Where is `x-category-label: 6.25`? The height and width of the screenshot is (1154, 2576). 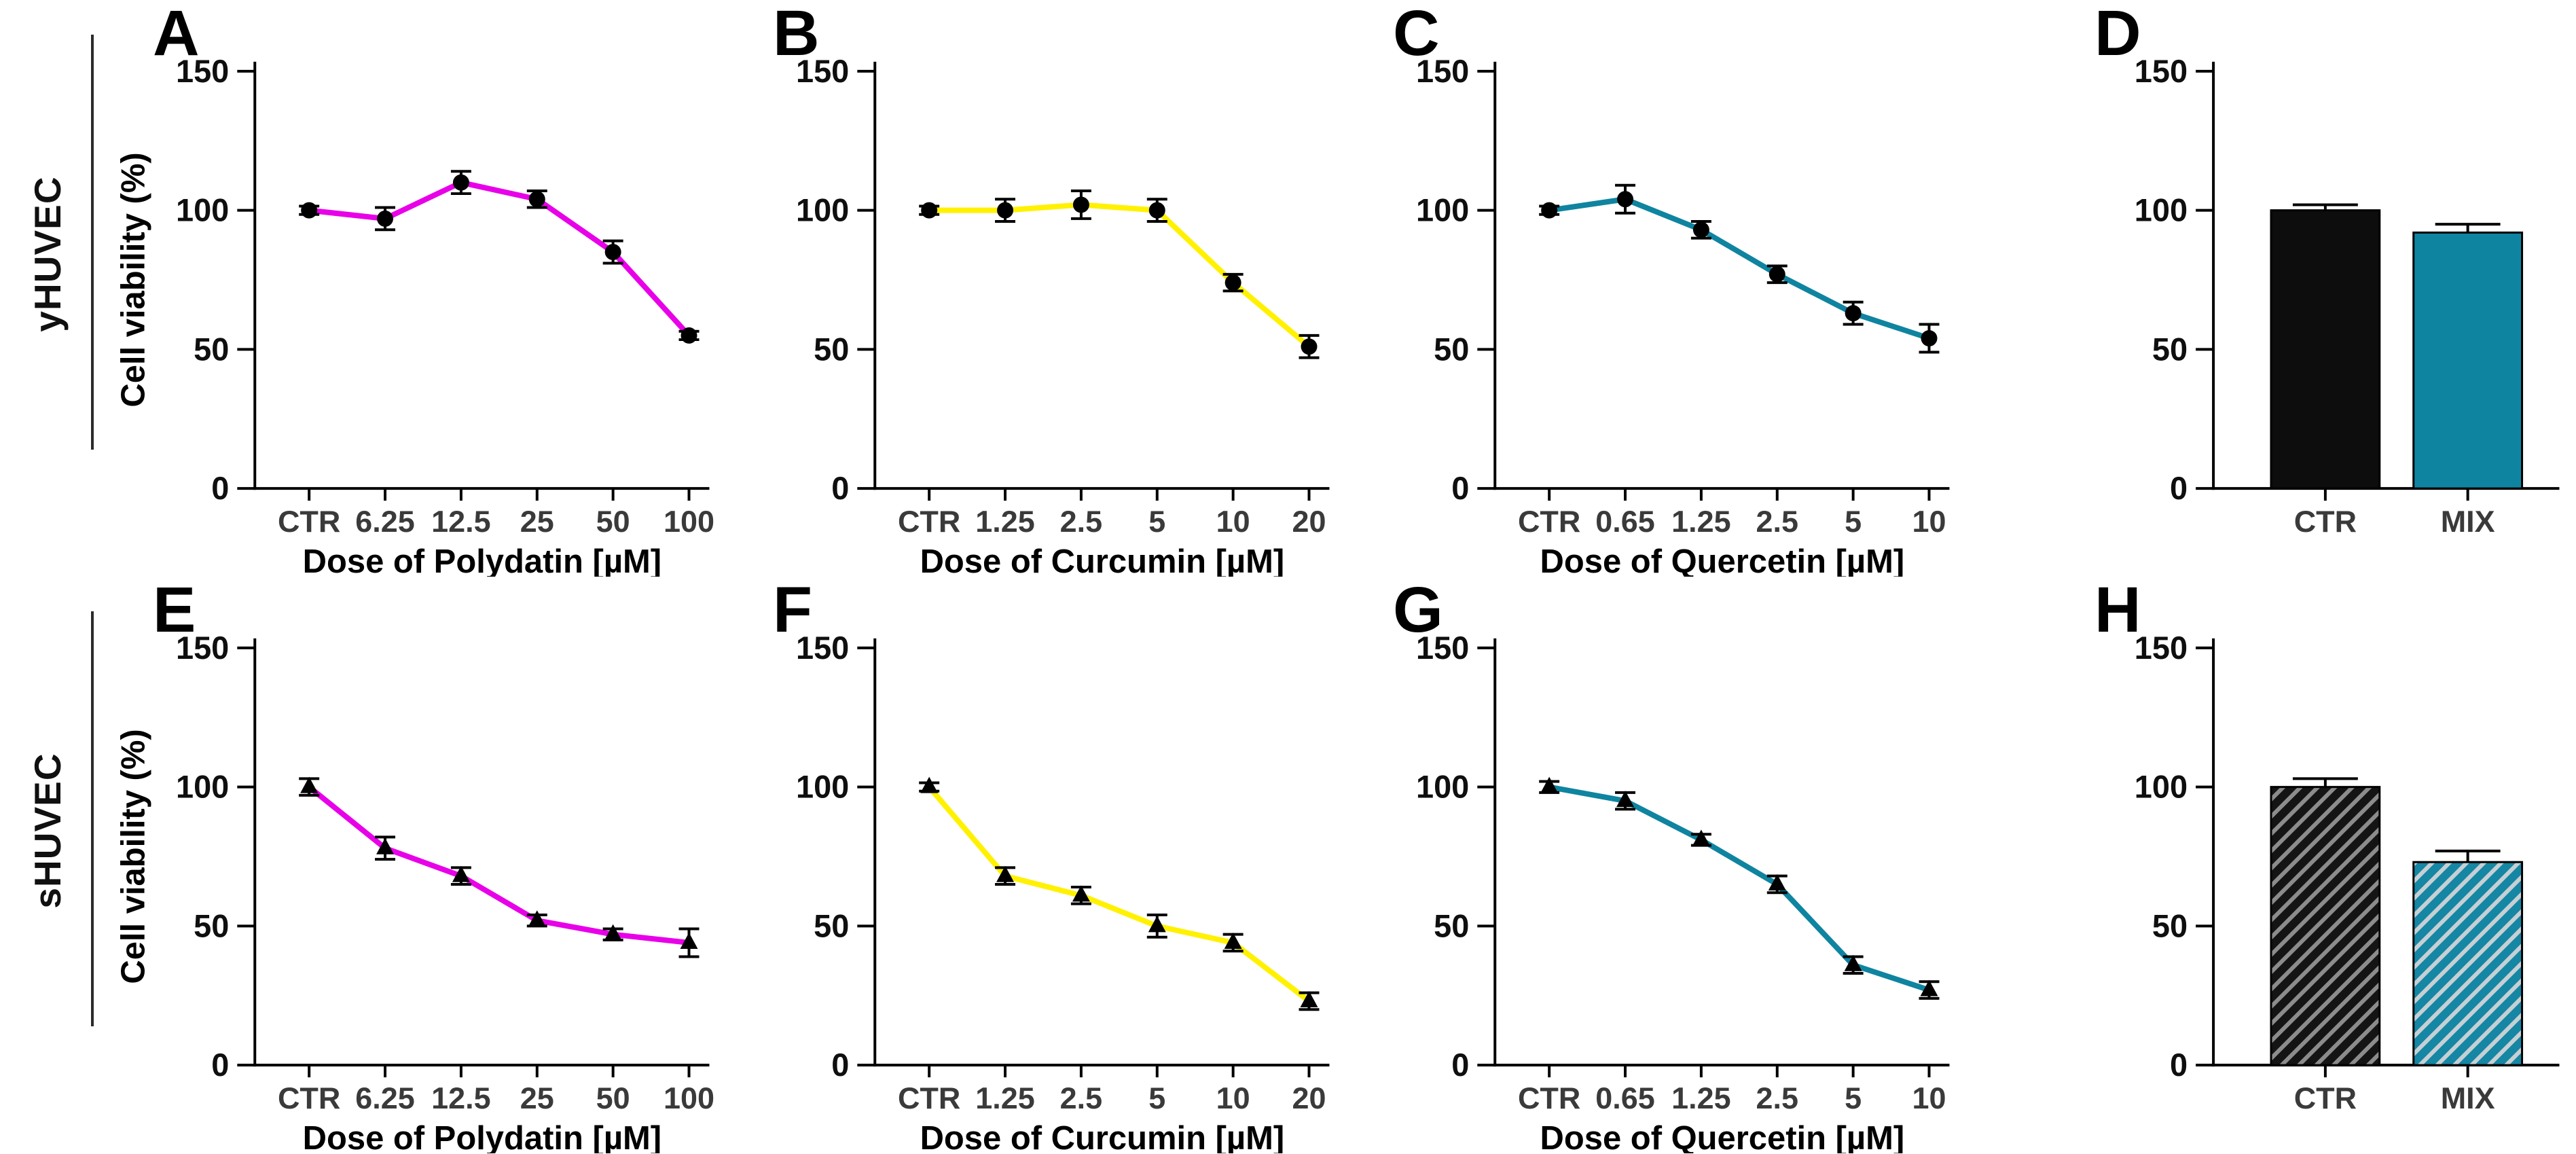 x-category-label: 6.25 is located at coordinates (384, 521).